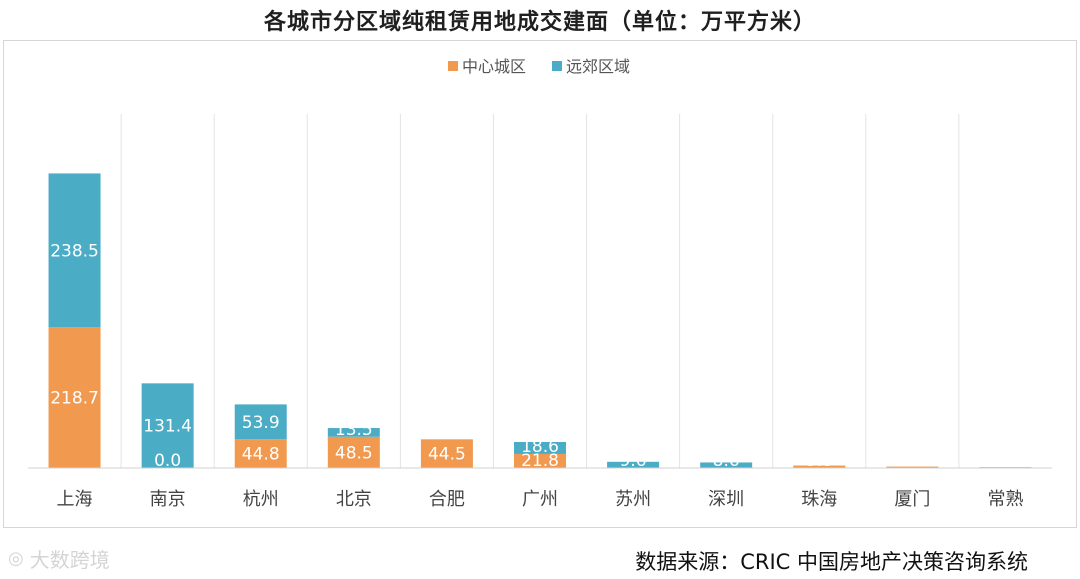 This screenshot has height=579, width=1080. Describe the element at coordinates (539, 22) in the screenshot. I see `chart-title: 各城市分区域纯租赁用地成交建面（单位：万平方米）` at that location.